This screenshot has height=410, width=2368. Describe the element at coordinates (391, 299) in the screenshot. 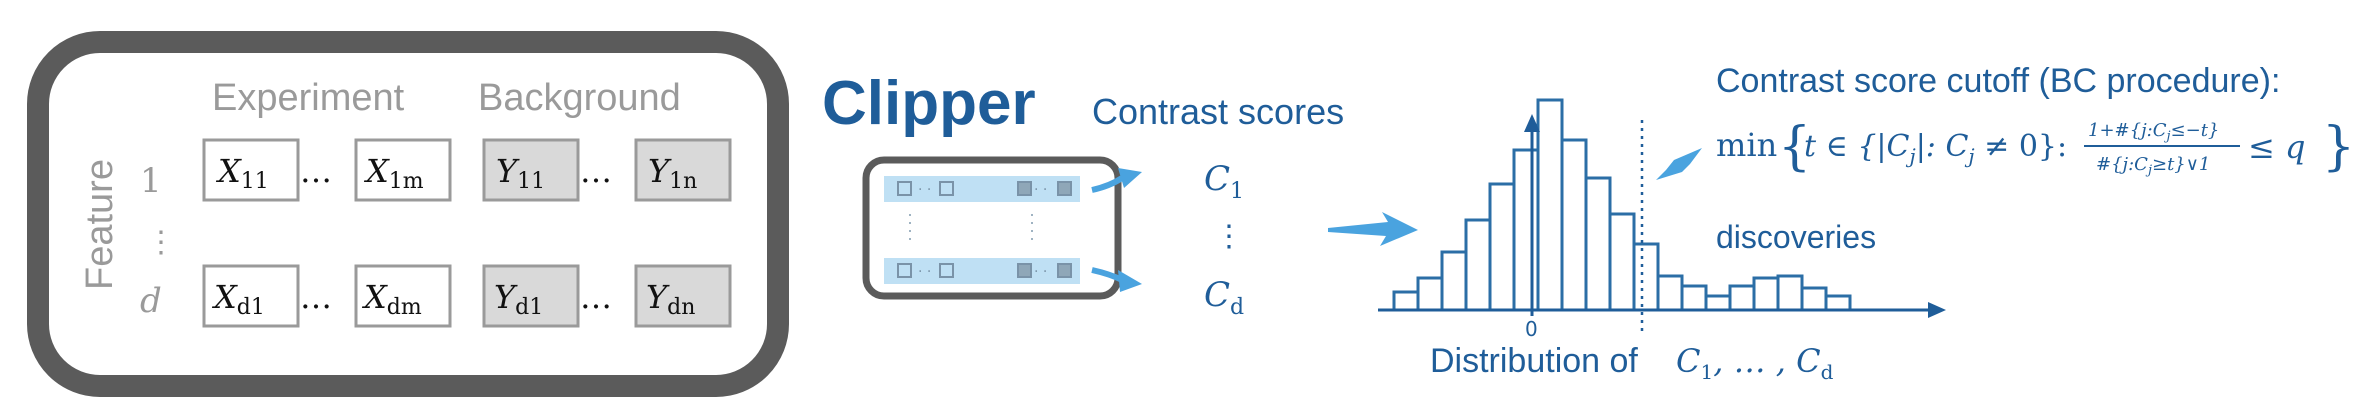

I see `cell-xdm-label: Xdm` at that location.